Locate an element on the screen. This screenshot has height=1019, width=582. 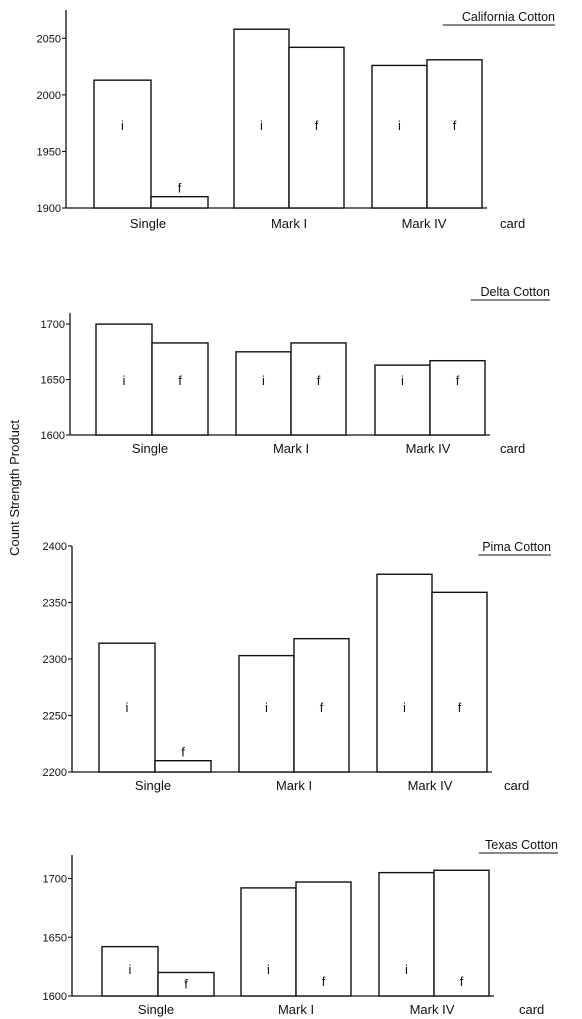
panel-title: California Cotton is located at coordinates (508, 17).